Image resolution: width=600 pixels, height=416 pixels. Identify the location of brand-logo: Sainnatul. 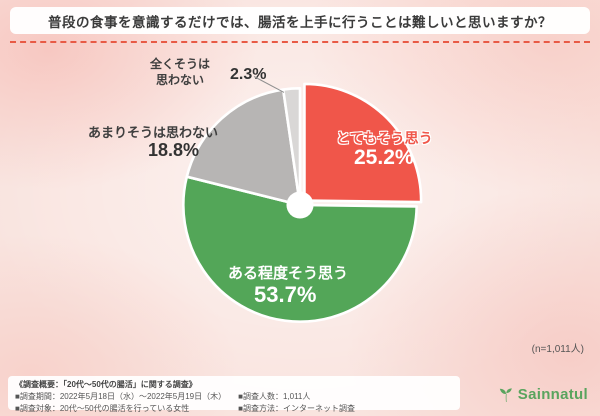
(543, 394).